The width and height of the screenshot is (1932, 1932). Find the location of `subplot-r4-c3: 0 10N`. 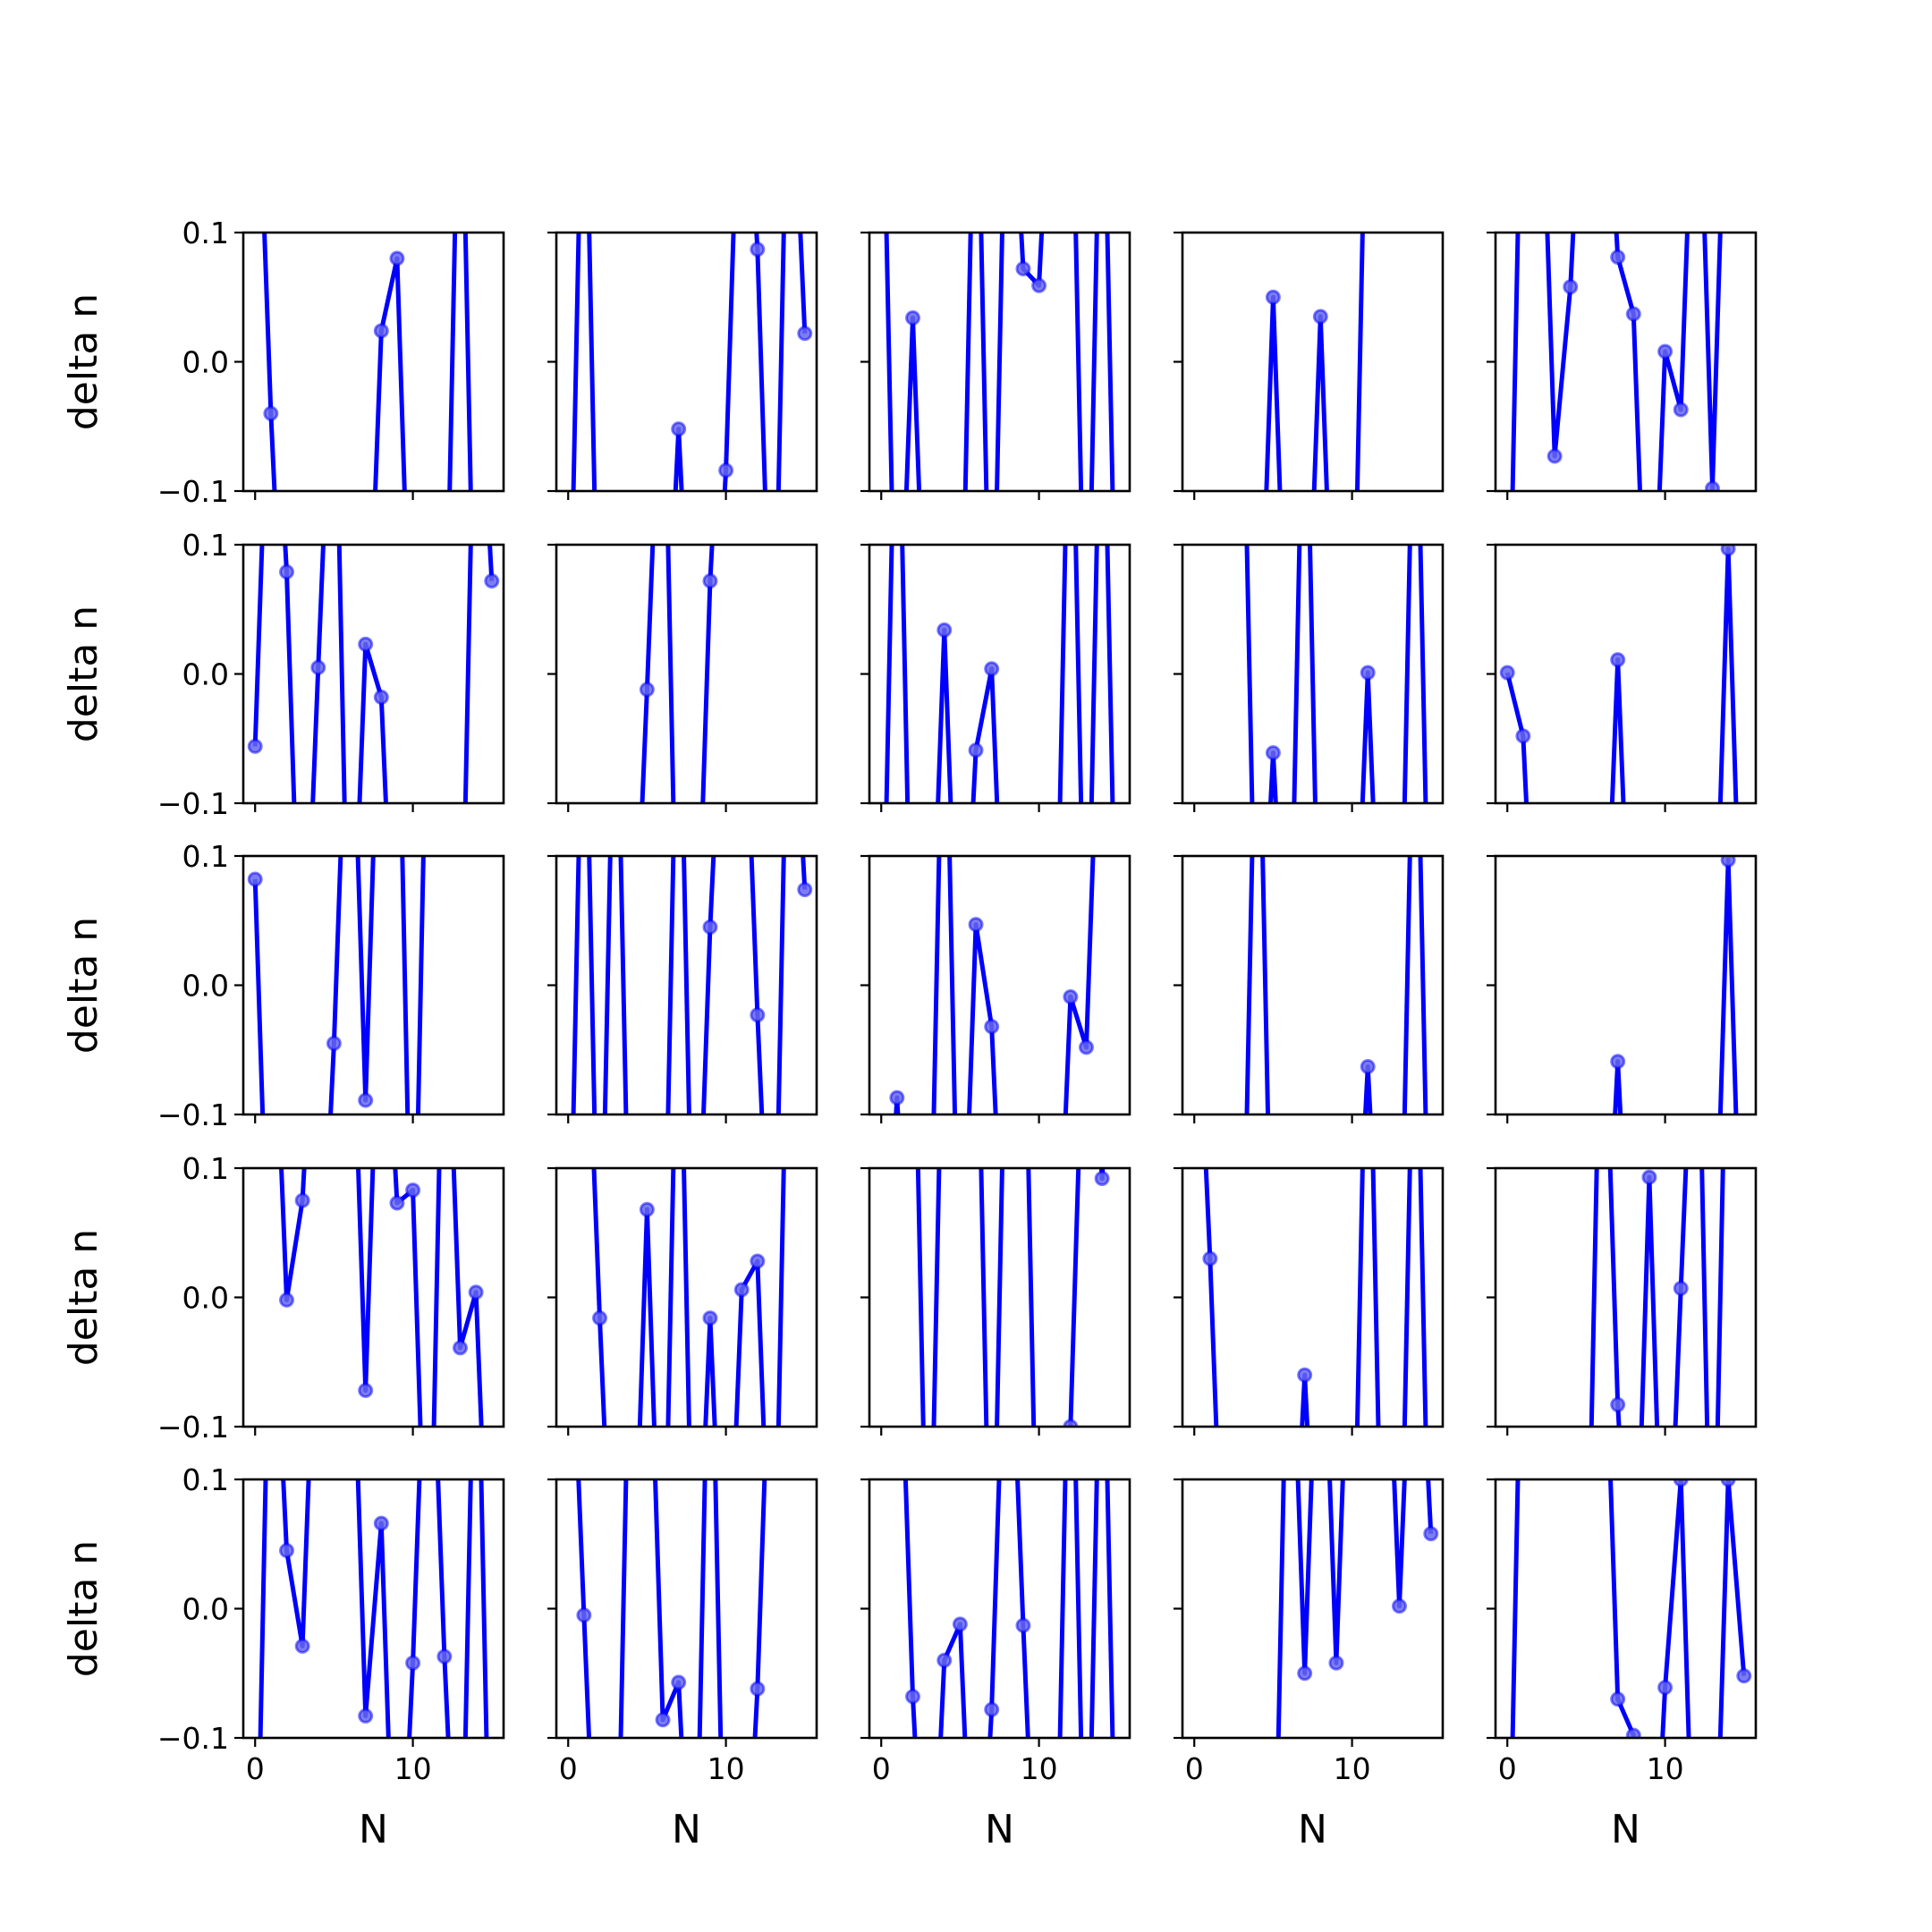

subplot-r4-c3: 0 10N is located at coordinates (1309, 1665).